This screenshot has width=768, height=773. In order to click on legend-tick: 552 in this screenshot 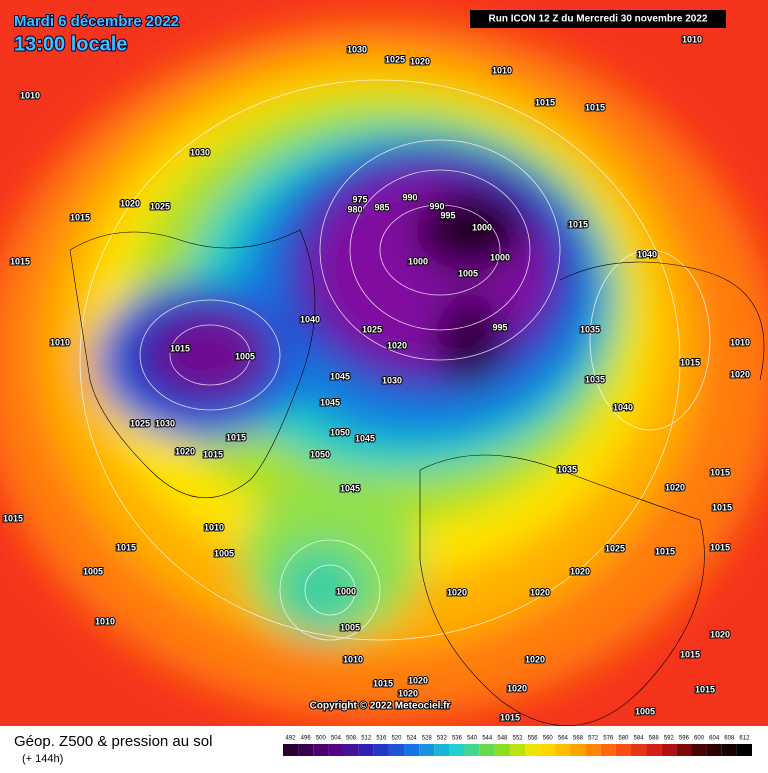, I will do `click(517, 739)`.